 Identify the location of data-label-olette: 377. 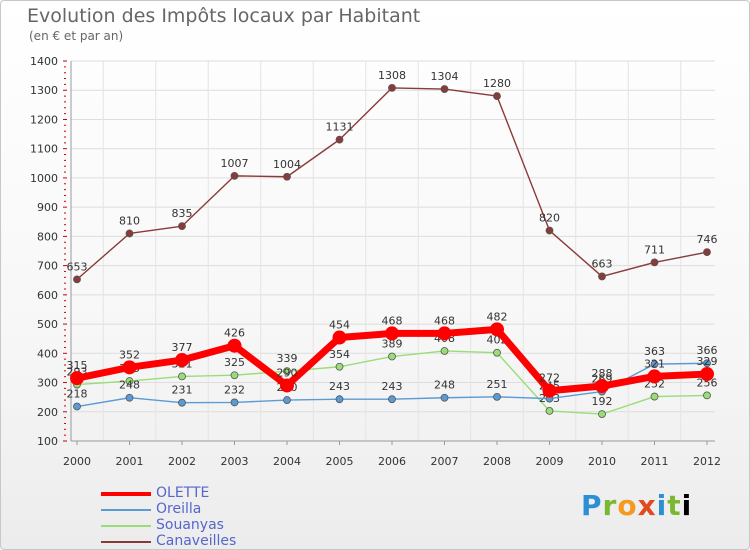
(182, 347).